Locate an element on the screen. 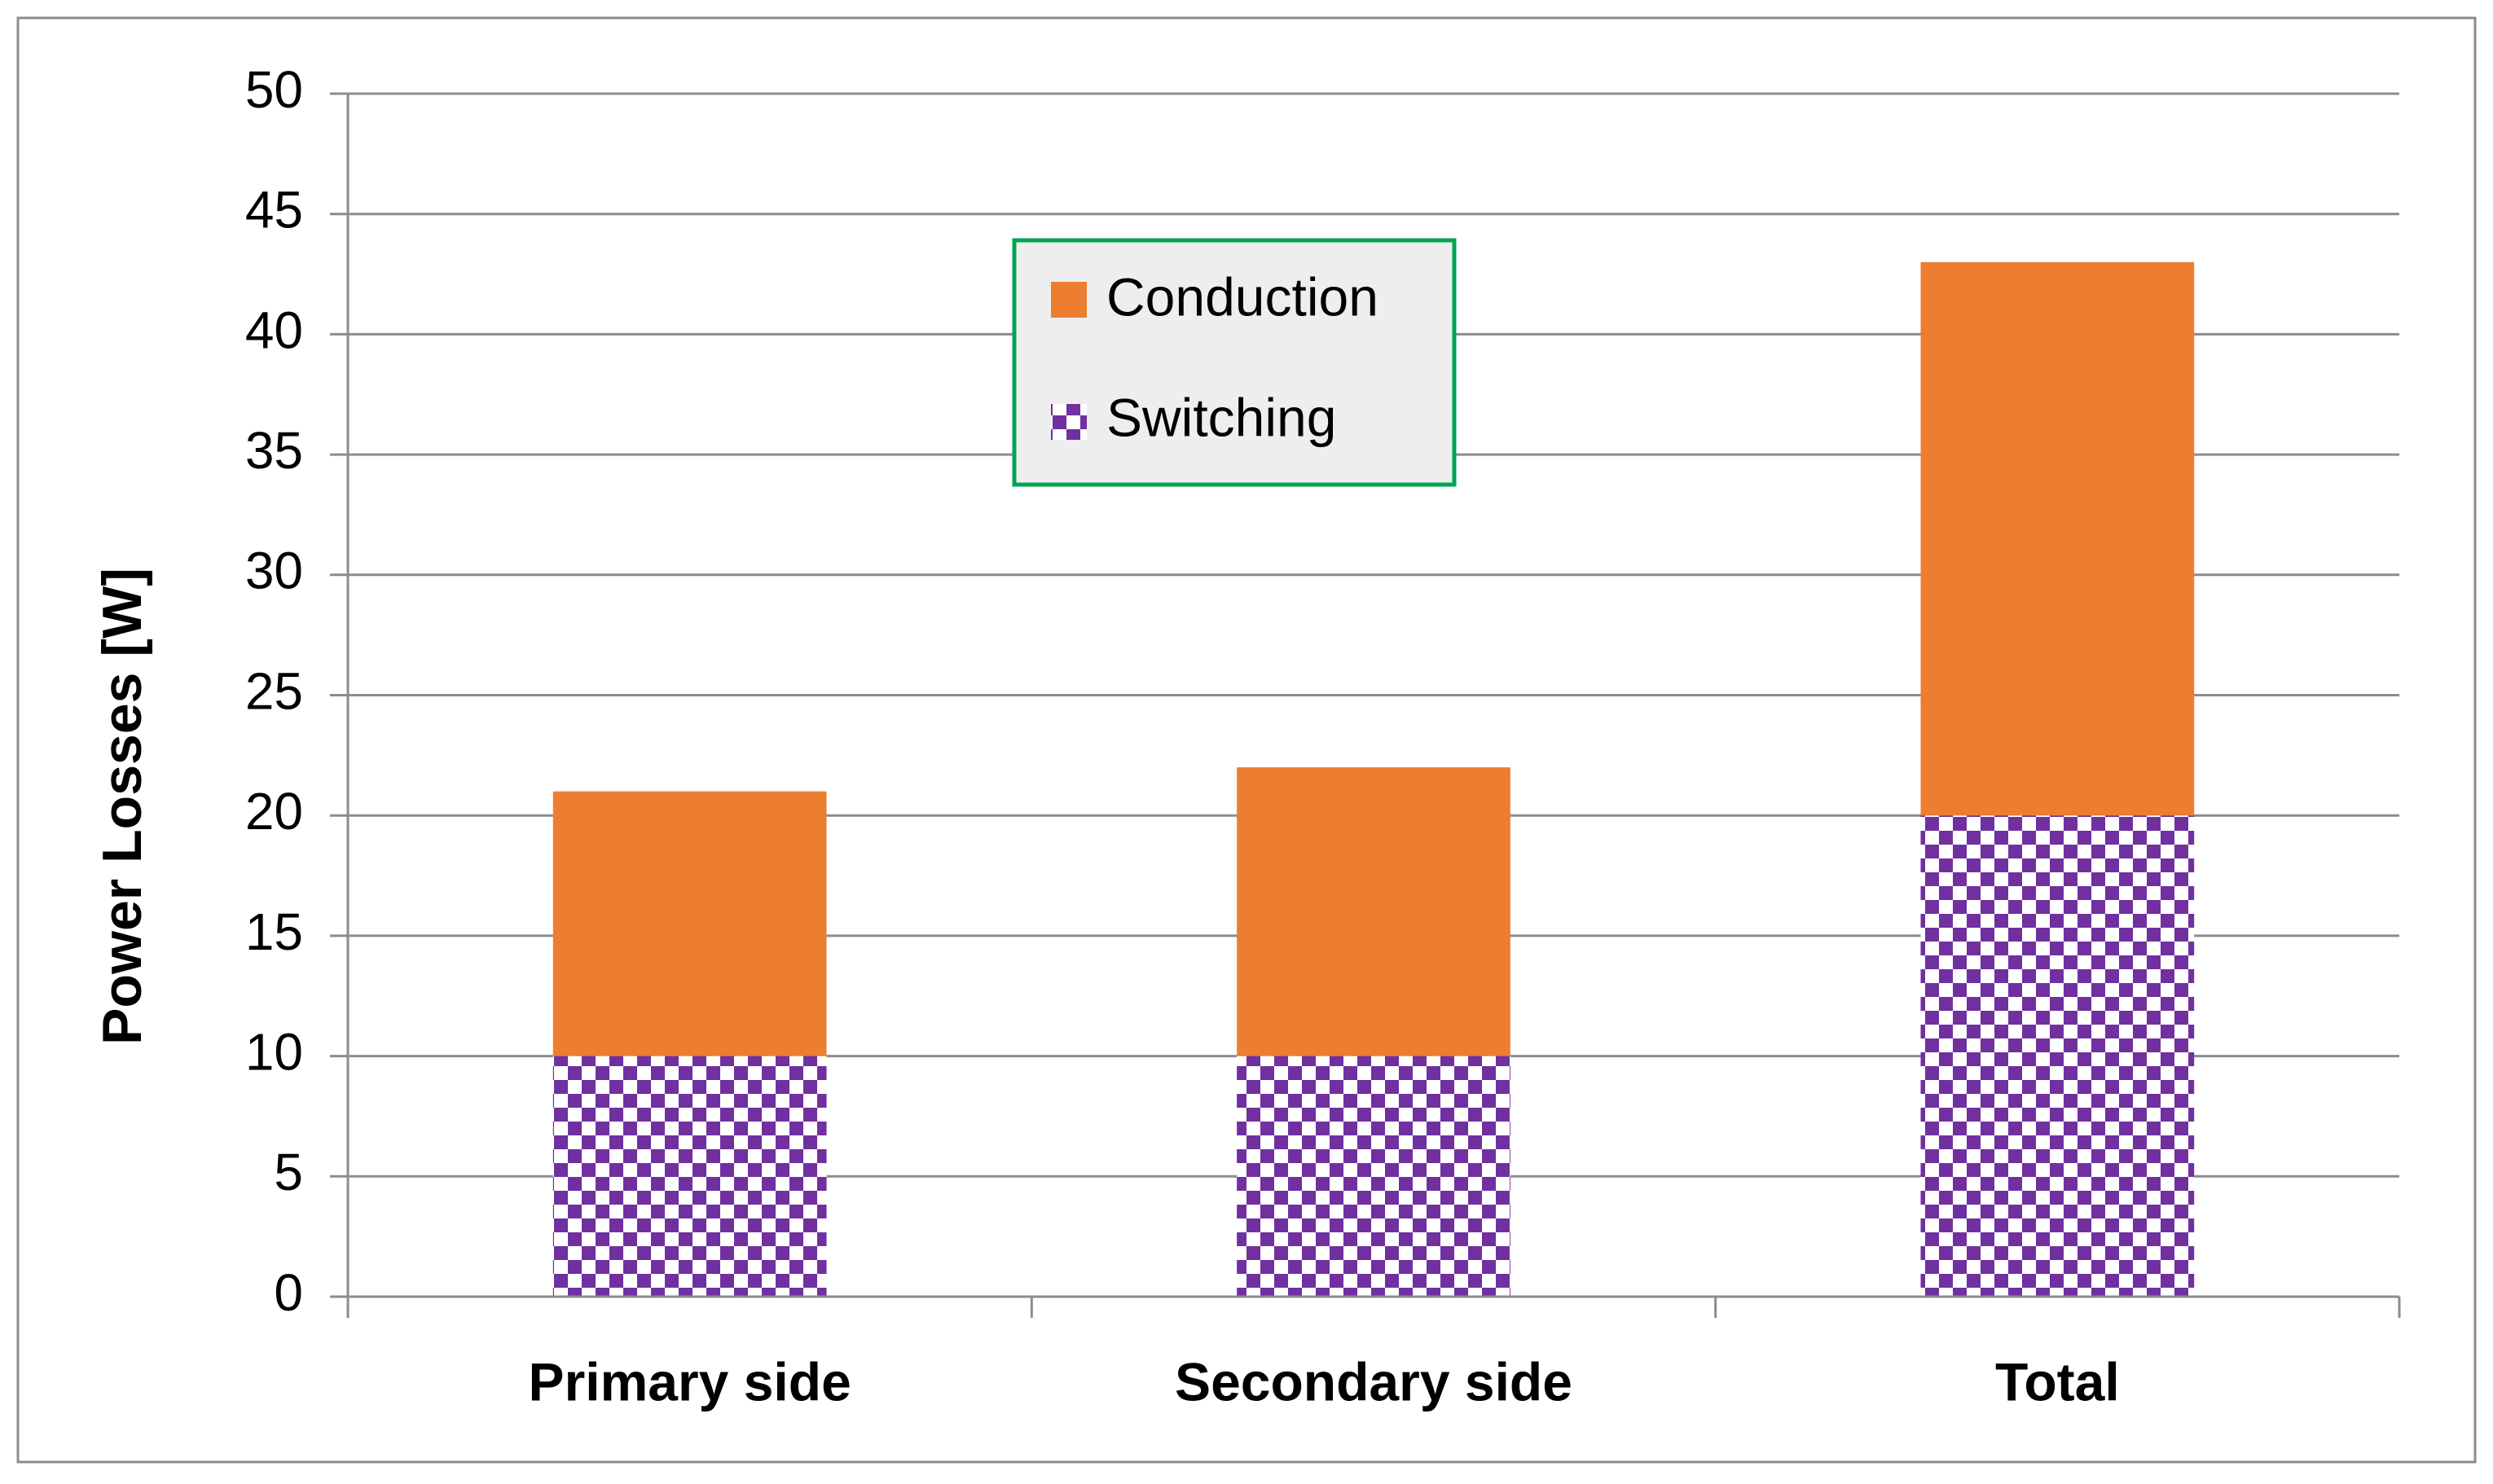 This screenshot has width=2493, height=1484. y-tick-label: 45 is located at coordinates (274, 210).